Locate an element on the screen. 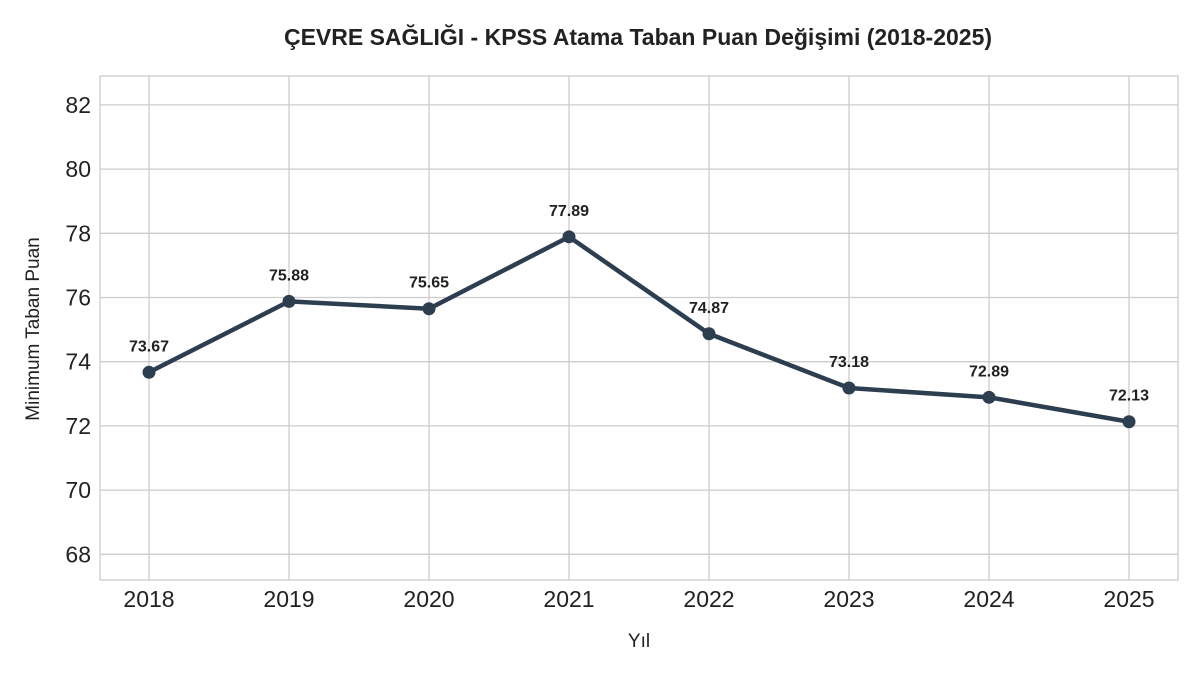 This screenshot has width=1200, height=675. y-tick-label: 80 is located at coordinates (78, 169).